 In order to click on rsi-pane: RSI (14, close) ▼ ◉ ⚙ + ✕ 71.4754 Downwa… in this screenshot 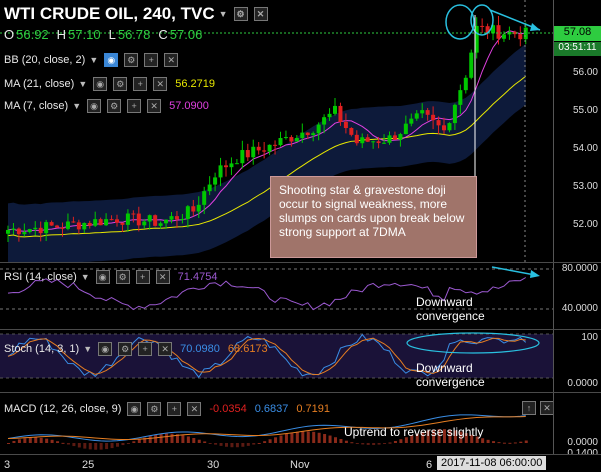, I will do `click(276, 296)`.